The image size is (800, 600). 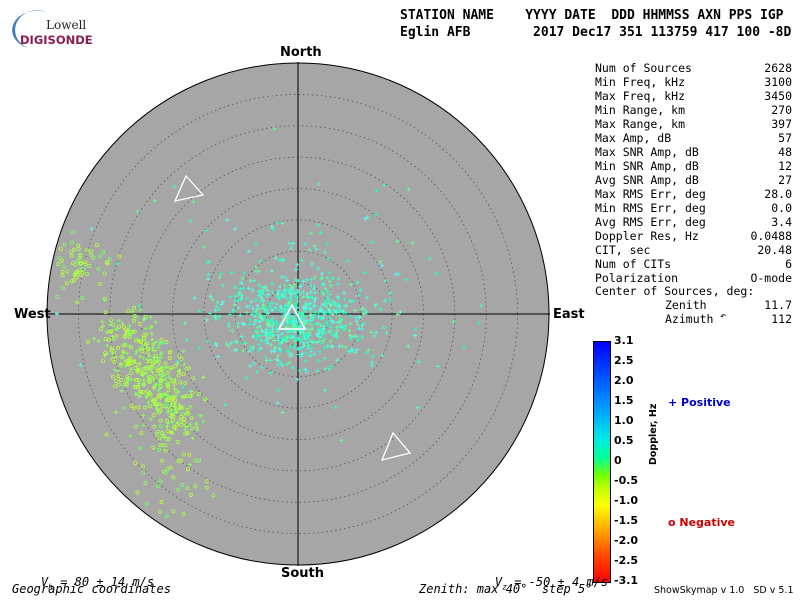 What do you see at coordinates (785, 180) in the screenshot?
I see `stat-value: 27` at bounding box center [785, 180].